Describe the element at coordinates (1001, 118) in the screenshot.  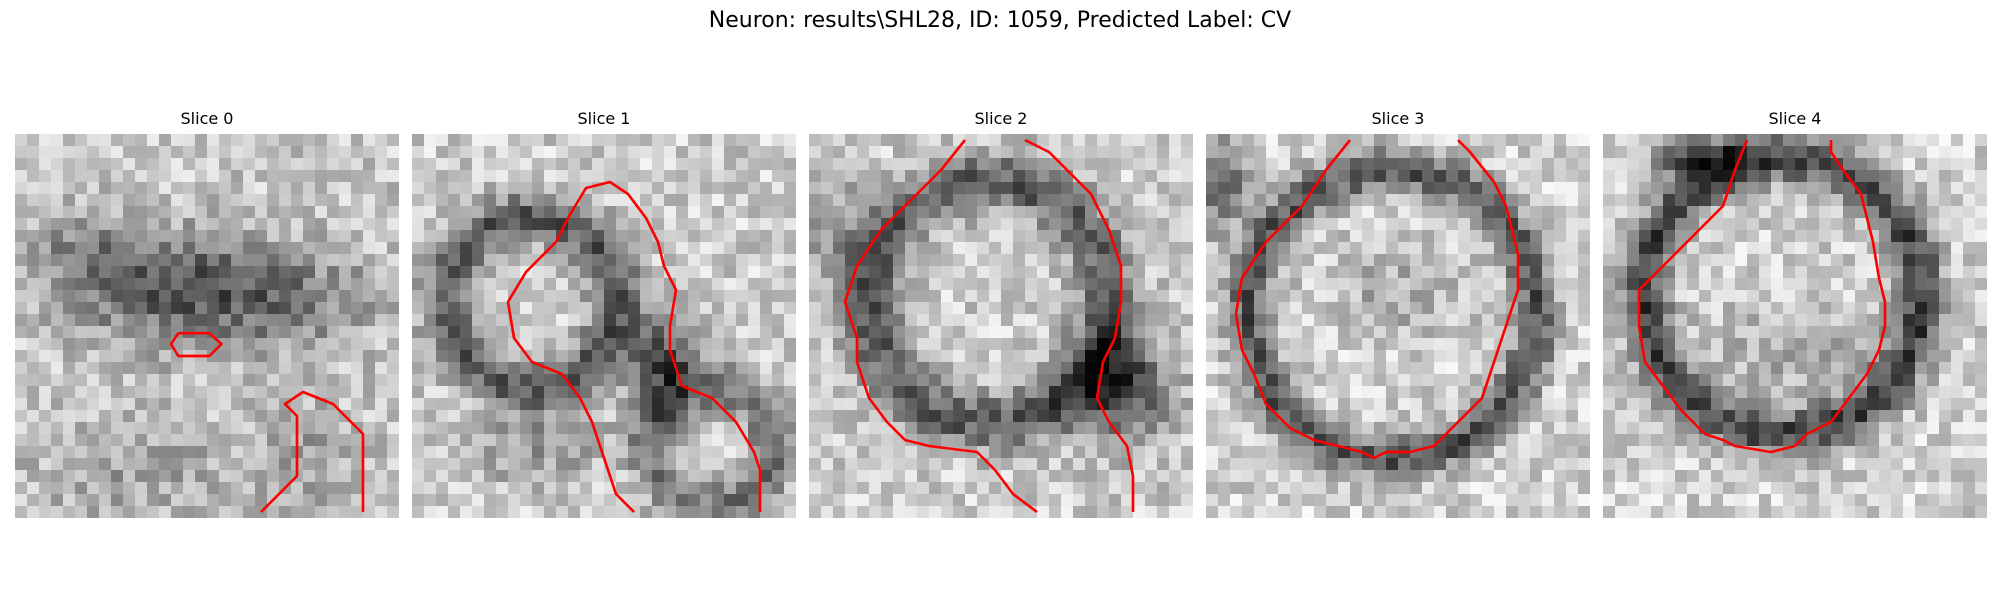
I see `slice-title-2: Slice 2` at that location.